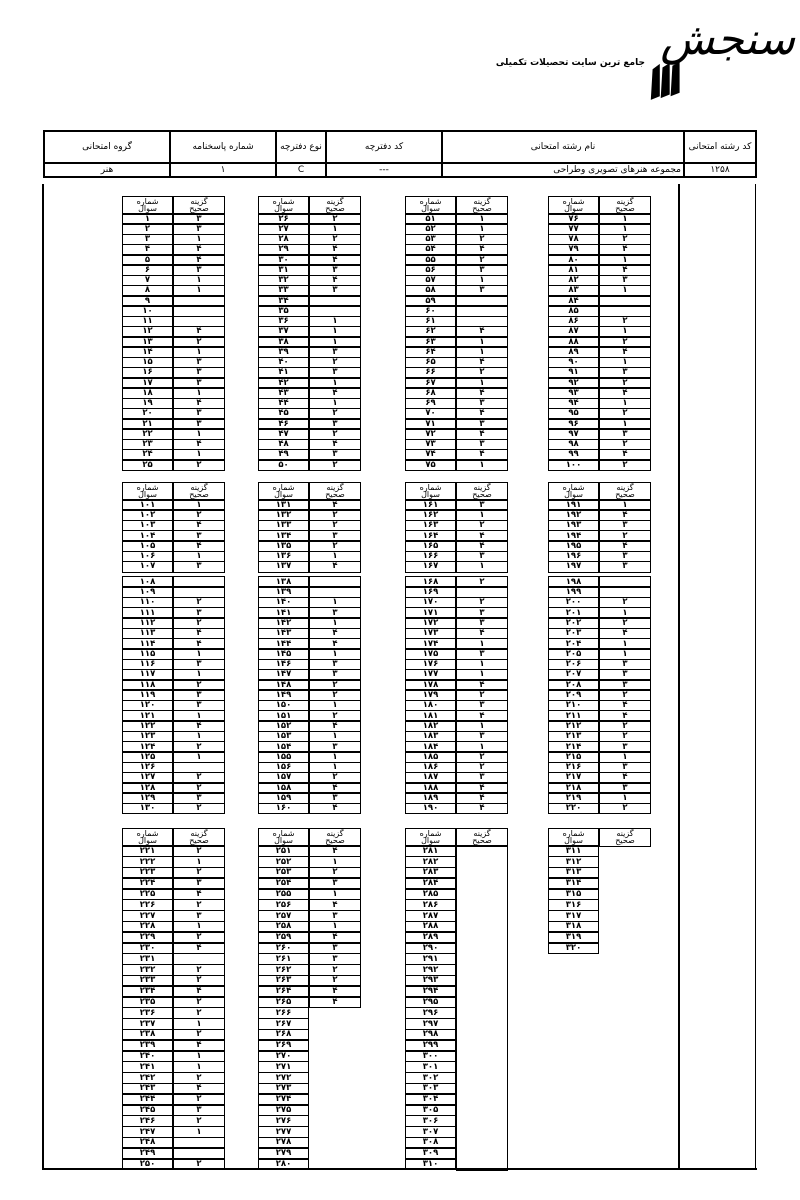 The width and height of the screenshot is (800, 1200). What do you see at coordinates (430, 798) in the screenshot?
I see `question-number-cell: ۱۸۹` at bounding box center [430, 798].